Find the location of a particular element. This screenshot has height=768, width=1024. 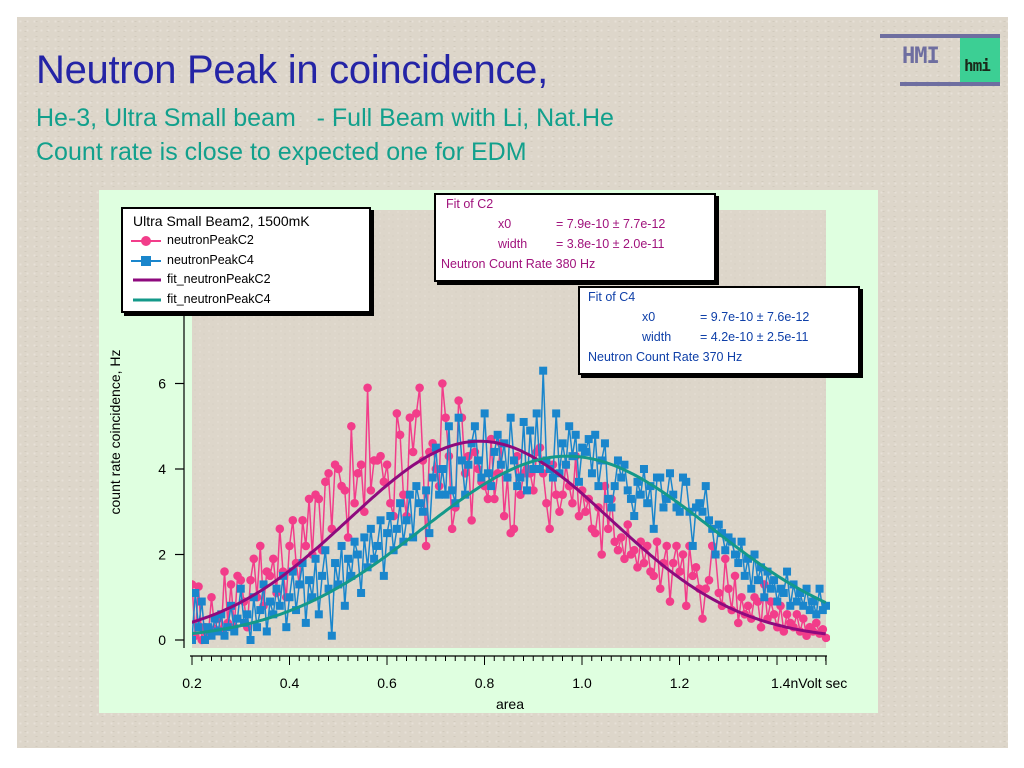

legend-entry-fit-neutronPeakC4: fit_neutronPeakC4 is located at coordinates (246, 300).